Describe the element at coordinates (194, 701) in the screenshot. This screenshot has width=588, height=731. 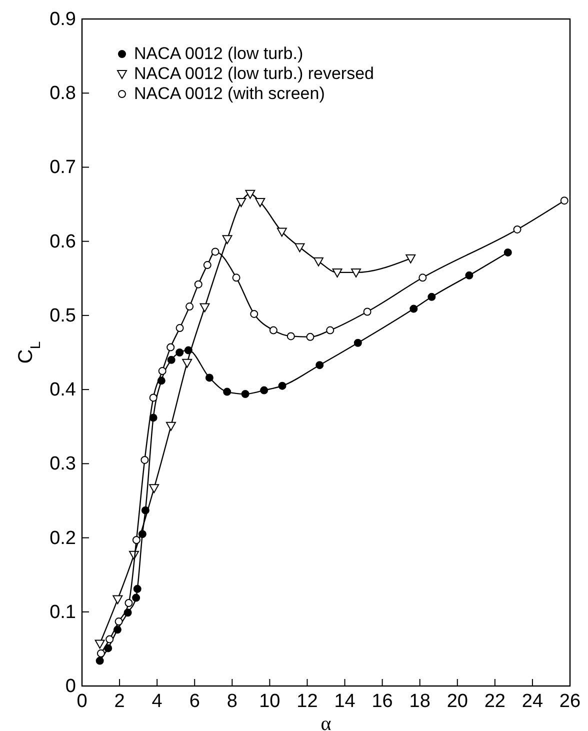
I see `x-tick-label: 6` at that location.